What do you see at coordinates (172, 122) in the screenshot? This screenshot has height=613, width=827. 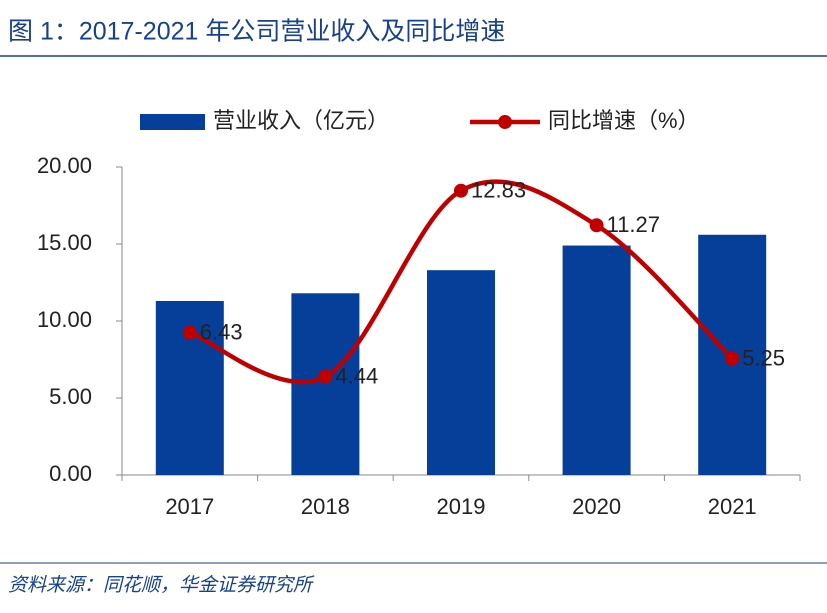 I see `legend-swatch` at bounding box center [172, 122].